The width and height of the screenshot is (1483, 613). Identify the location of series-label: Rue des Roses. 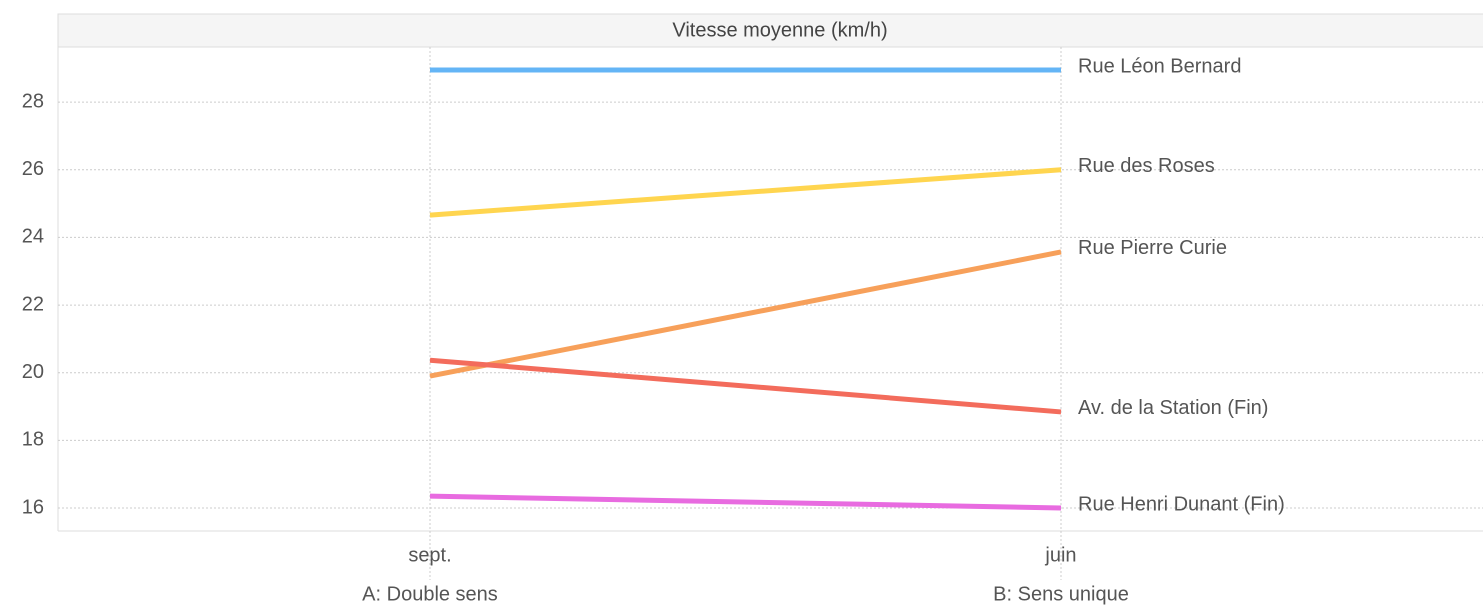
(1146, 166).